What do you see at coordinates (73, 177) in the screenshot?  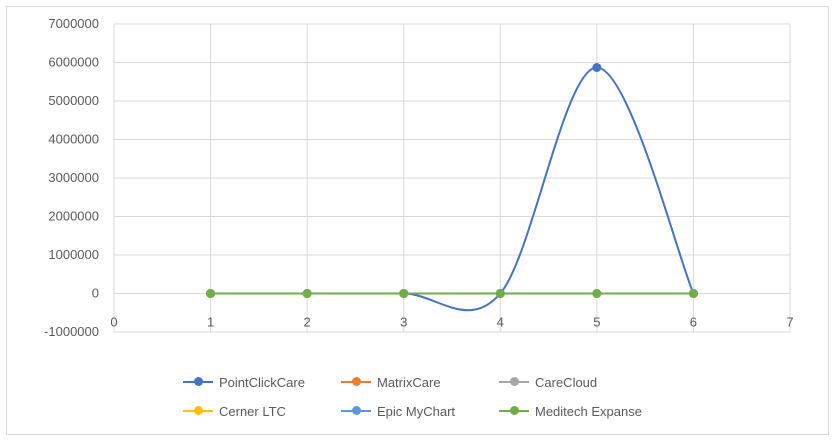 I see `y-tick-label: 3000000` at bounding box center [73, 177].